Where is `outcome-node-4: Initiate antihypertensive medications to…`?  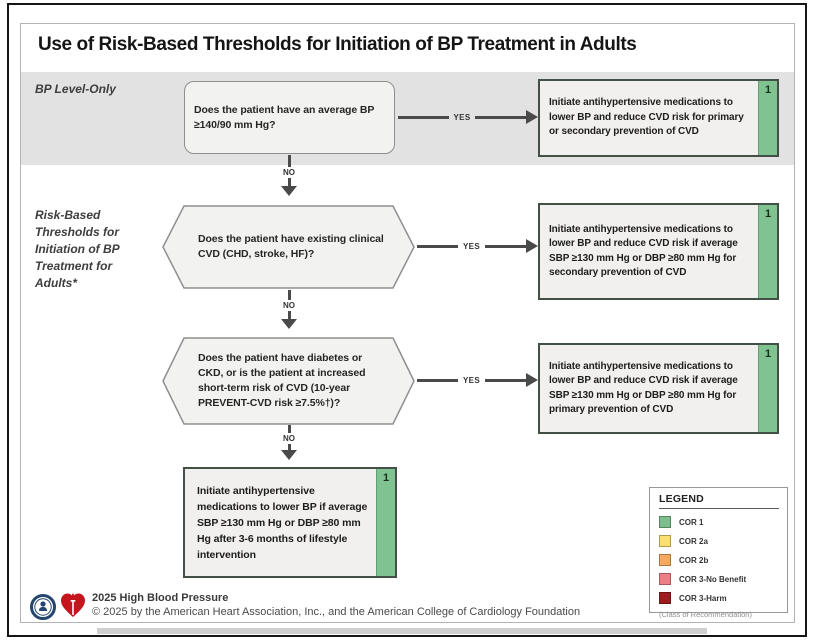
outcome-node-4: Initiate antihypertensive medications to… is located at coordinates (290, 522).